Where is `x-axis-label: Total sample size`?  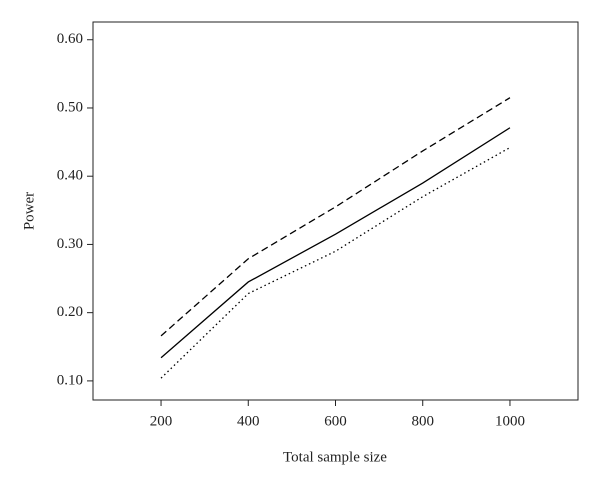 x-axis-label: Total sample size is located at coordinates (335, 457).